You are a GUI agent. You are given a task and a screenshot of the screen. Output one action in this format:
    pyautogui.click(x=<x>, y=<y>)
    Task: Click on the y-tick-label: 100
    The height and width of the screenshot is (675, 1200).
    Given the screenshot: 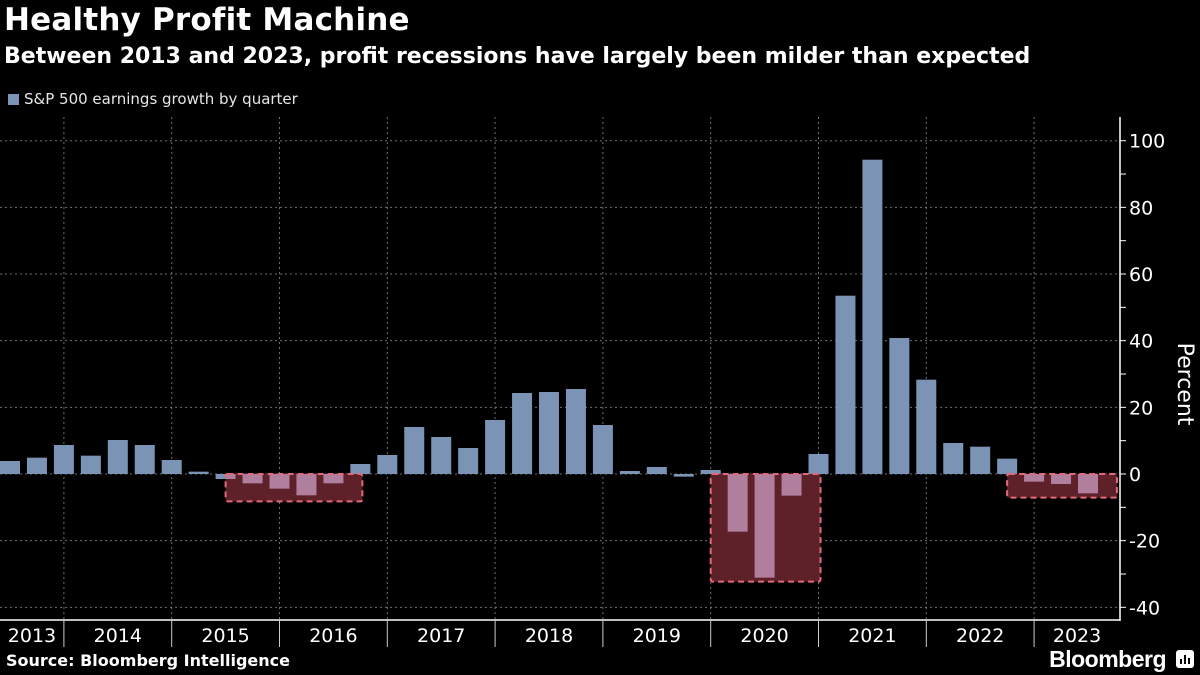 What is the action you would take?
    pyautogui.click(x=1147, y=142)
    